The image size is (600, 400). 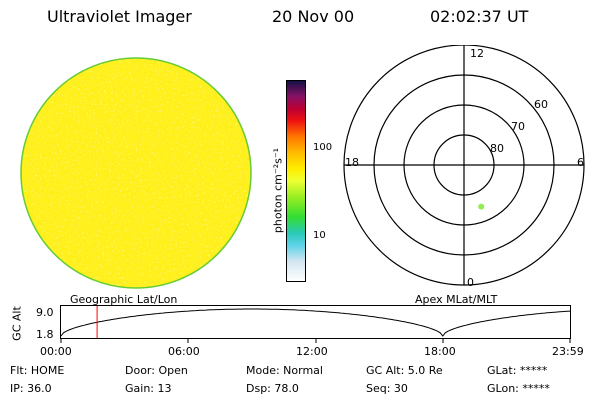 What do you see at coordinates (312, 351) in the screenshot?
I see `orbit-x-tick-1200: 12:00` at bounding box center [312, 351].